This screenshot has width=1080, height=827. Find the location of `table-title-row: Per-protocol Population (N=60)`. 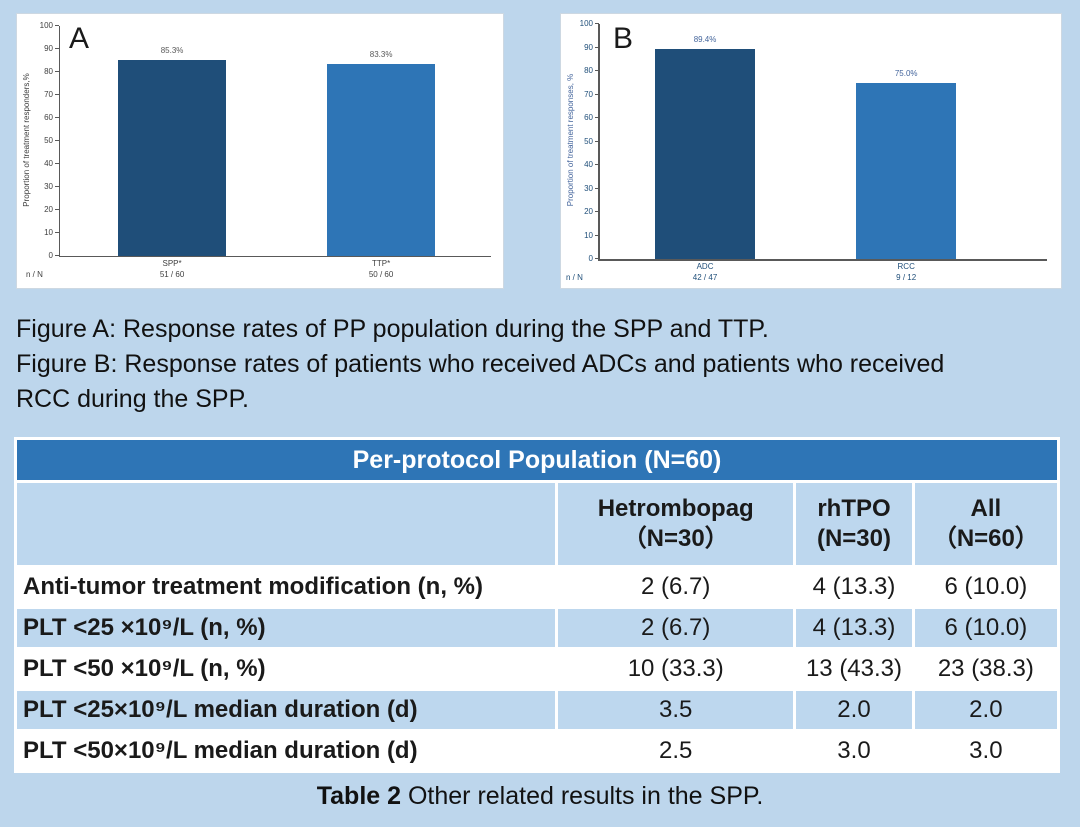

table-title-row: Per-protocol Population (N=60) is located at coordinates (537, 460).